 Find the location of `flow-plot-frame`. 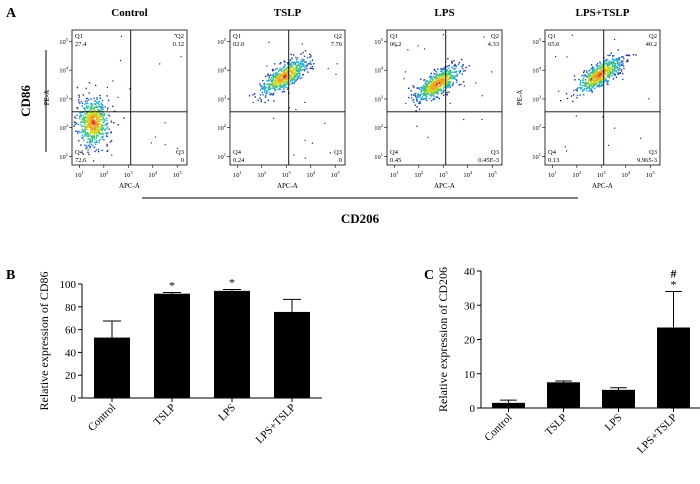

flow-plot-frame is located at coordinates (602, 97).